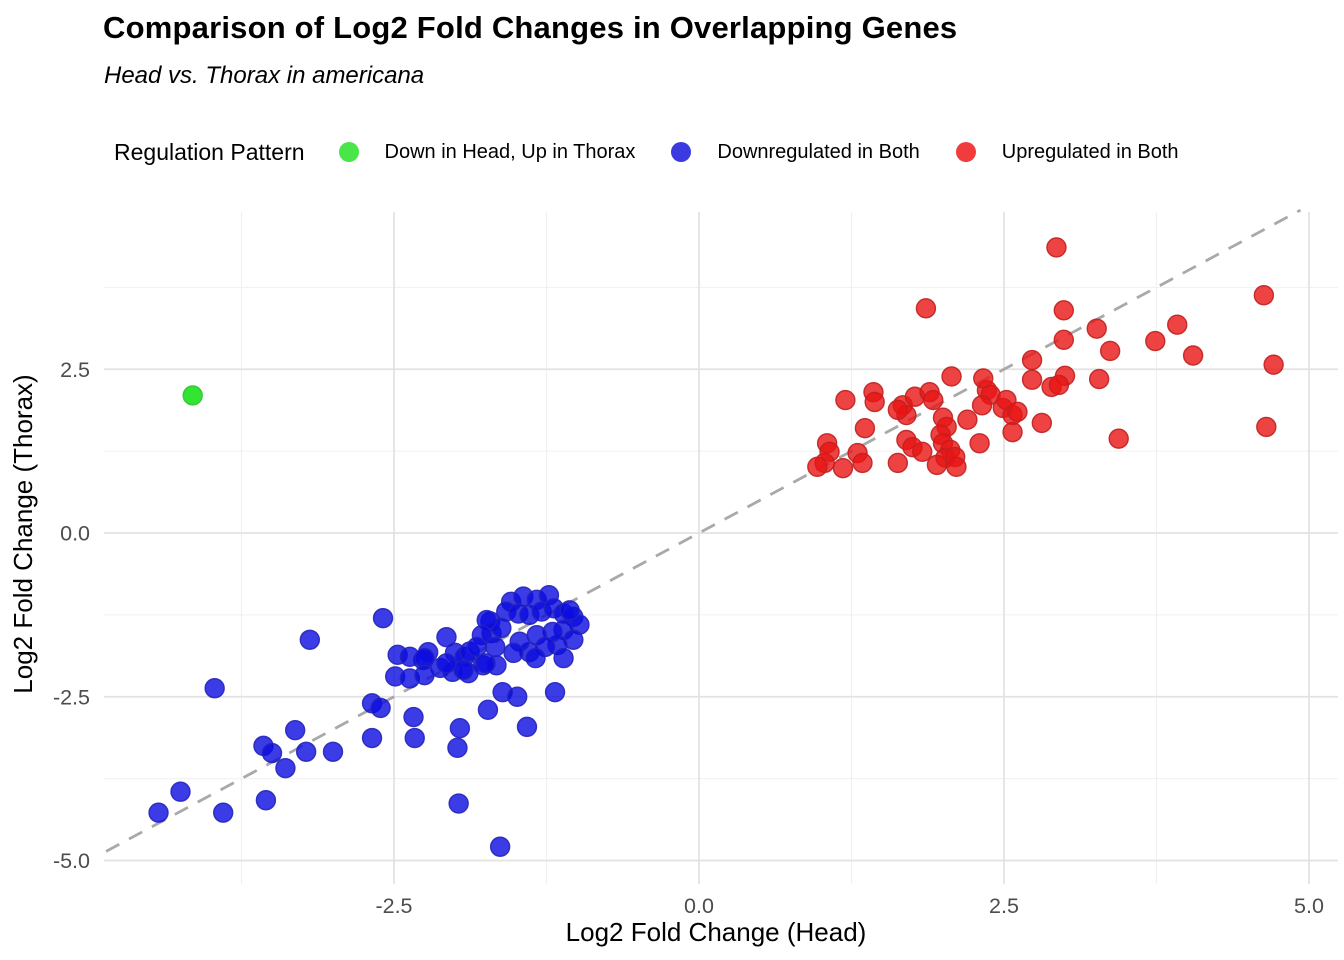 This screenshot has height=960, width=1344. What do you see at coordinates (1309, 906) in the screenshot?
I see `x-tick-label: 5.0` at bounding box center [1309, 906].